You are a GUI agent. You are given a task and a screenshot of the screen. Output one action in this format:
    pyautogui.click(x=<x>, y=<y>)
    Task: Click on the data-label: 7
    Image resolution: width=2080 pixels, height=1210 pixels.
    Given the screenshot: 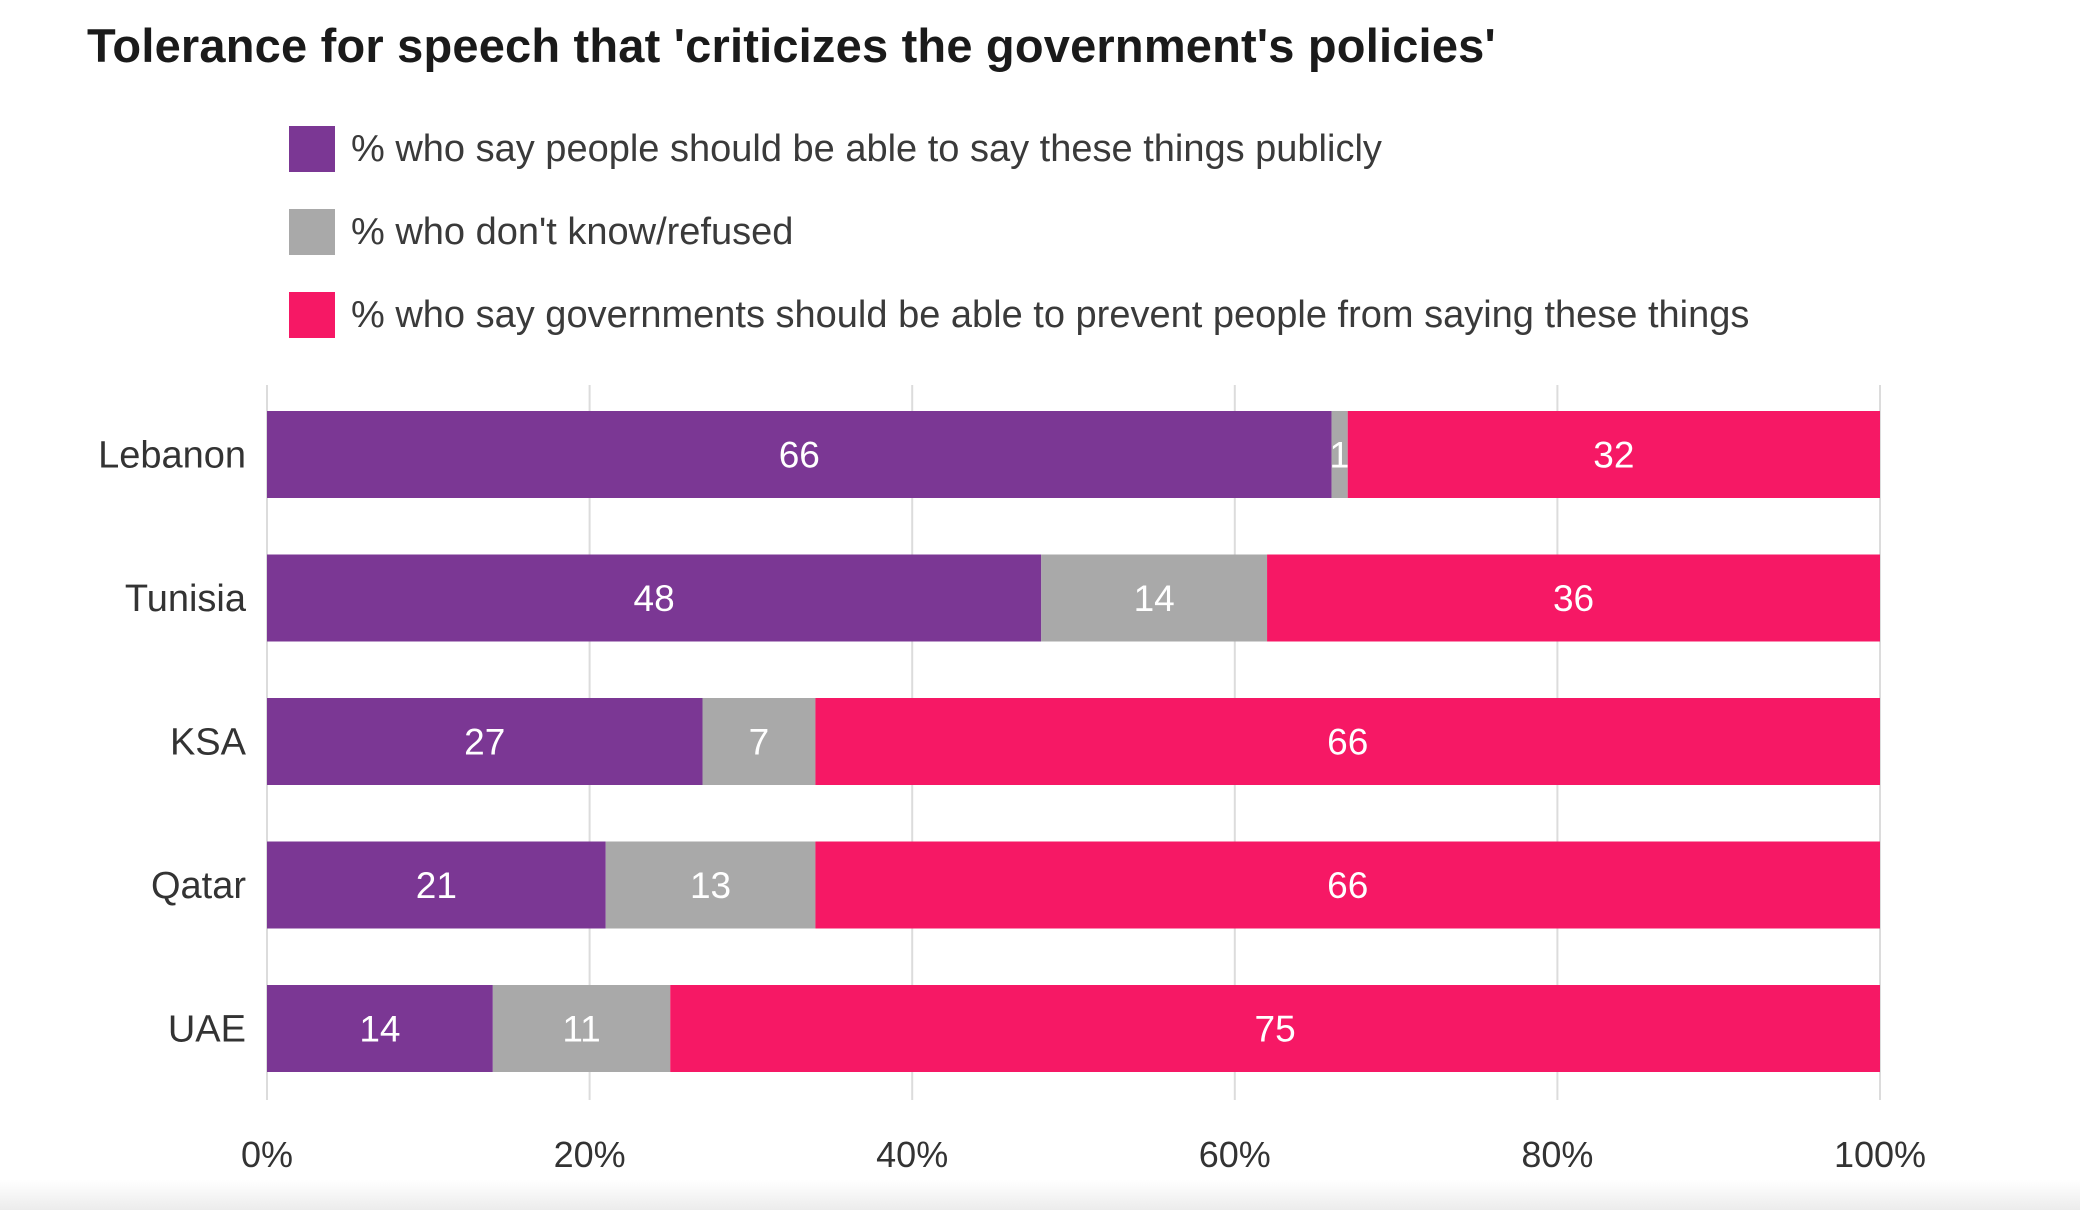 What is the action you would take?
    pyautogui.click(x=759, y=742)
    